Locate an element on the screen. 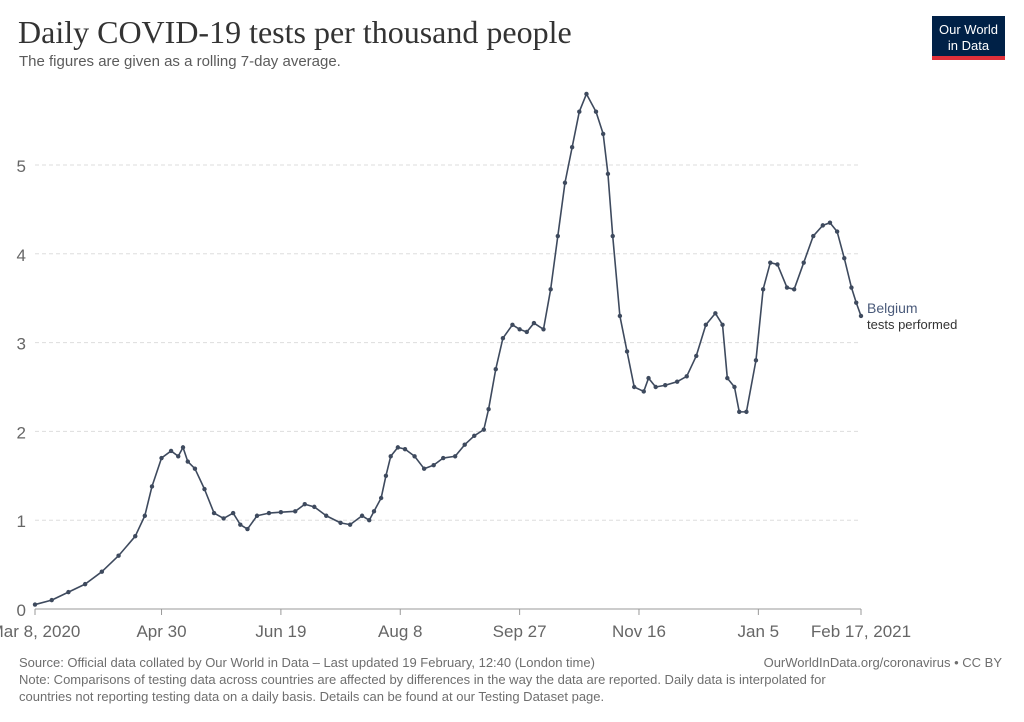  x-tick-label: Nov 16 is located at coordinates (639, 631).